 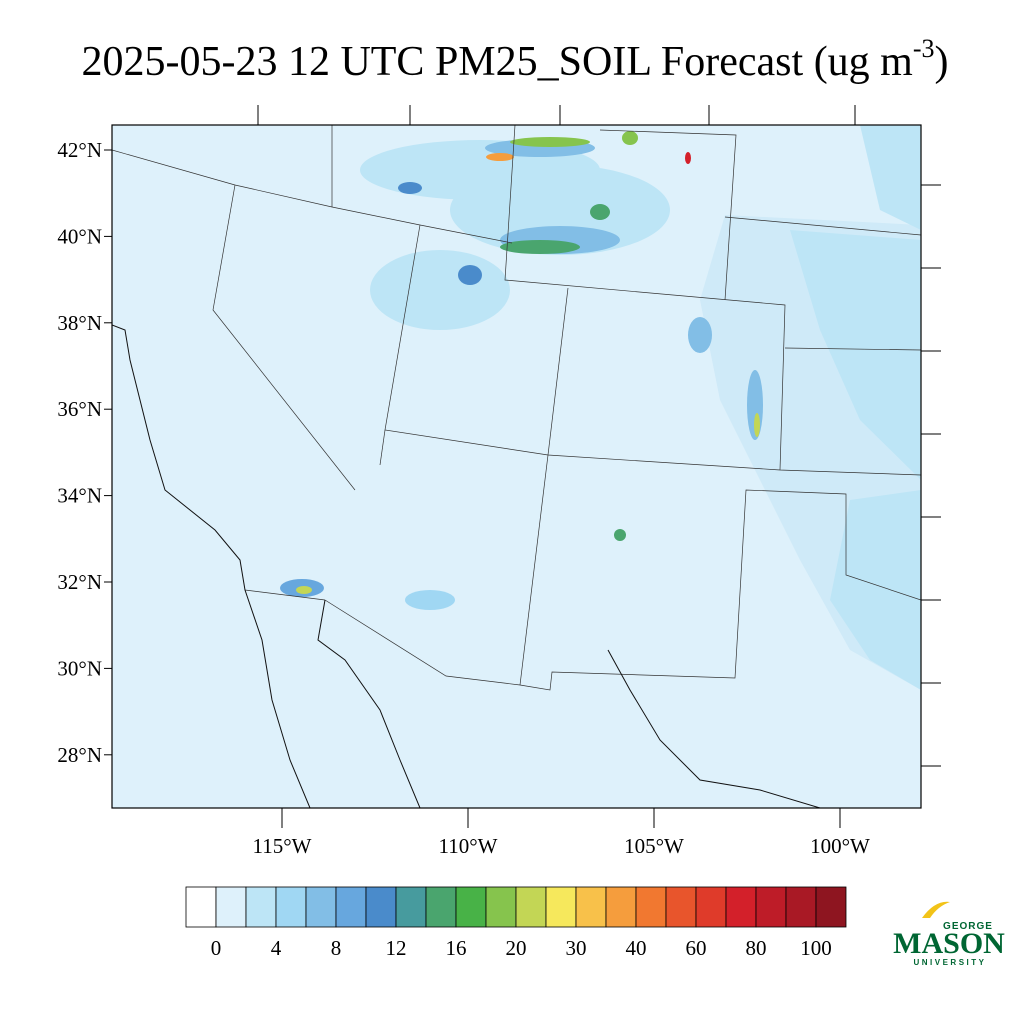 What do you see at coordinates (636, 948) in the screenshot?
I see `colorbar-label: 40` at bounding box center [636, 948].